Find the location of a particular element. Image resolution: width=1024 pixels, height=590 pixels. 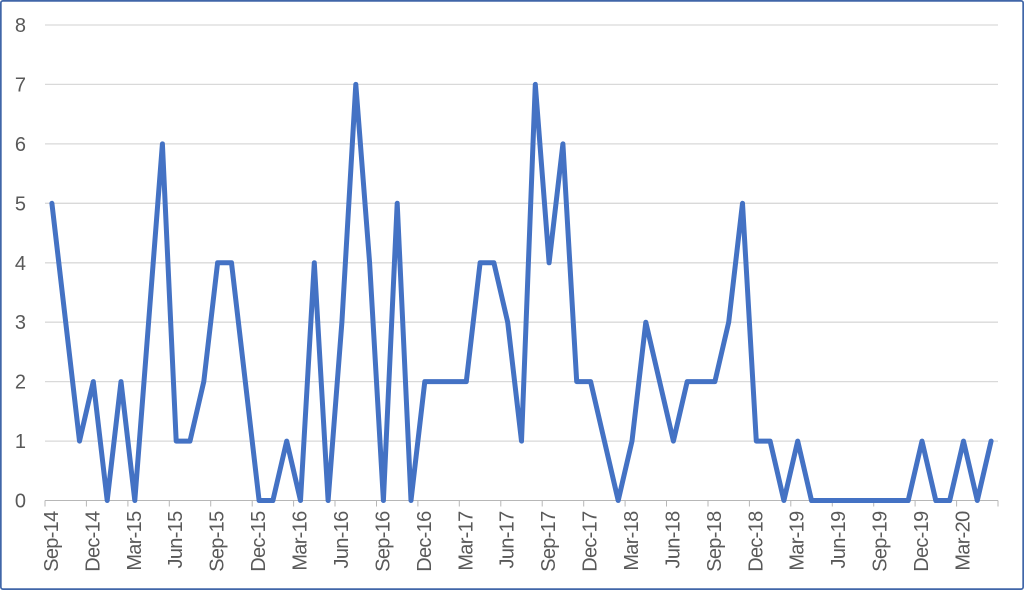

svg-text: Mar-17 is located at coordinates (466, 541).